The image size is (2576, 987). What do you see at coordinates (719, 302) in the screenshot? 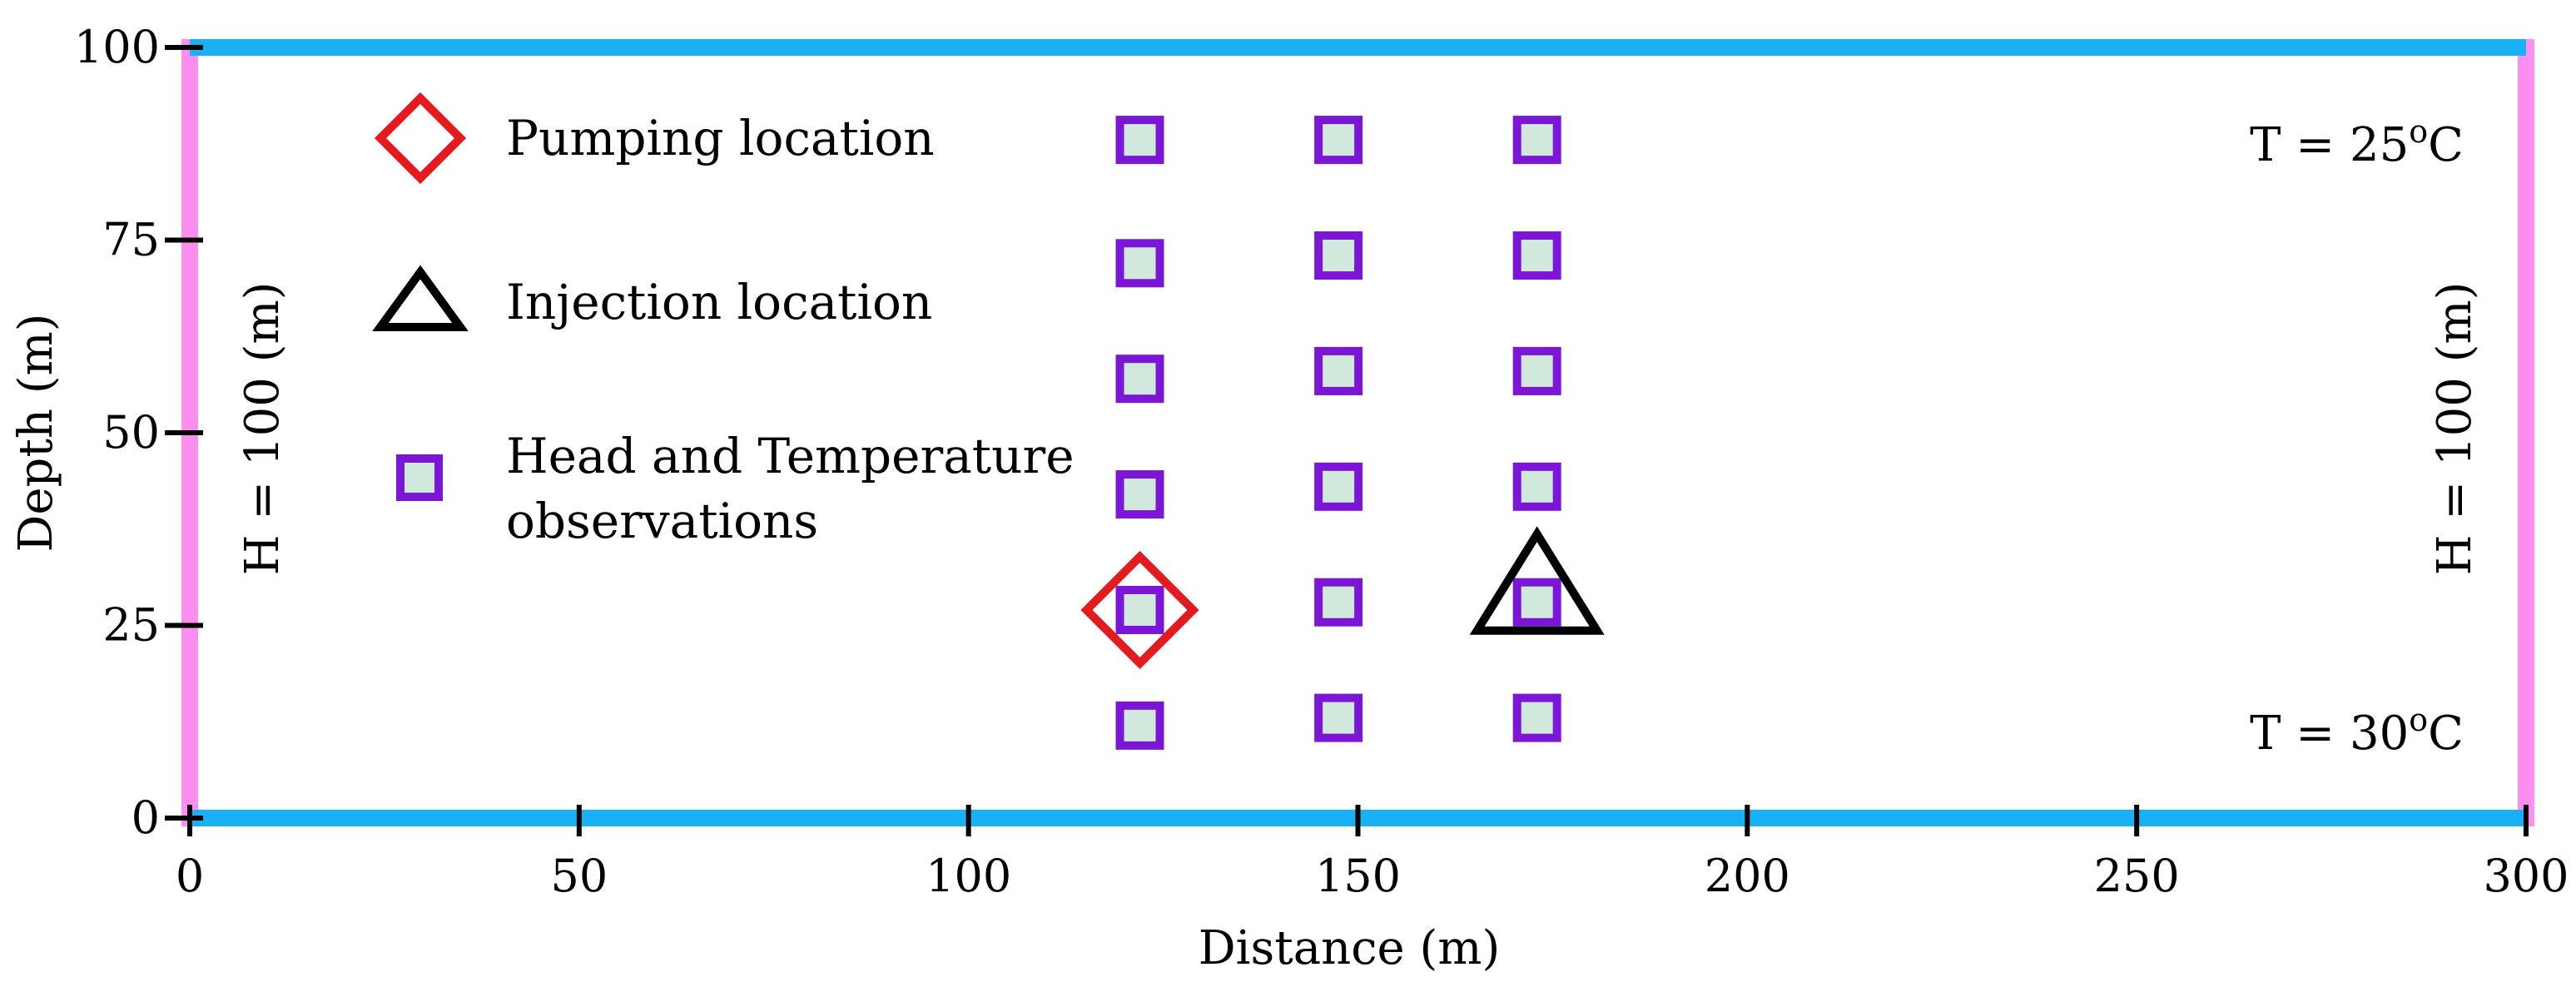
I see `legend-injection-label: Injection location` at bounding box center [719, 302].